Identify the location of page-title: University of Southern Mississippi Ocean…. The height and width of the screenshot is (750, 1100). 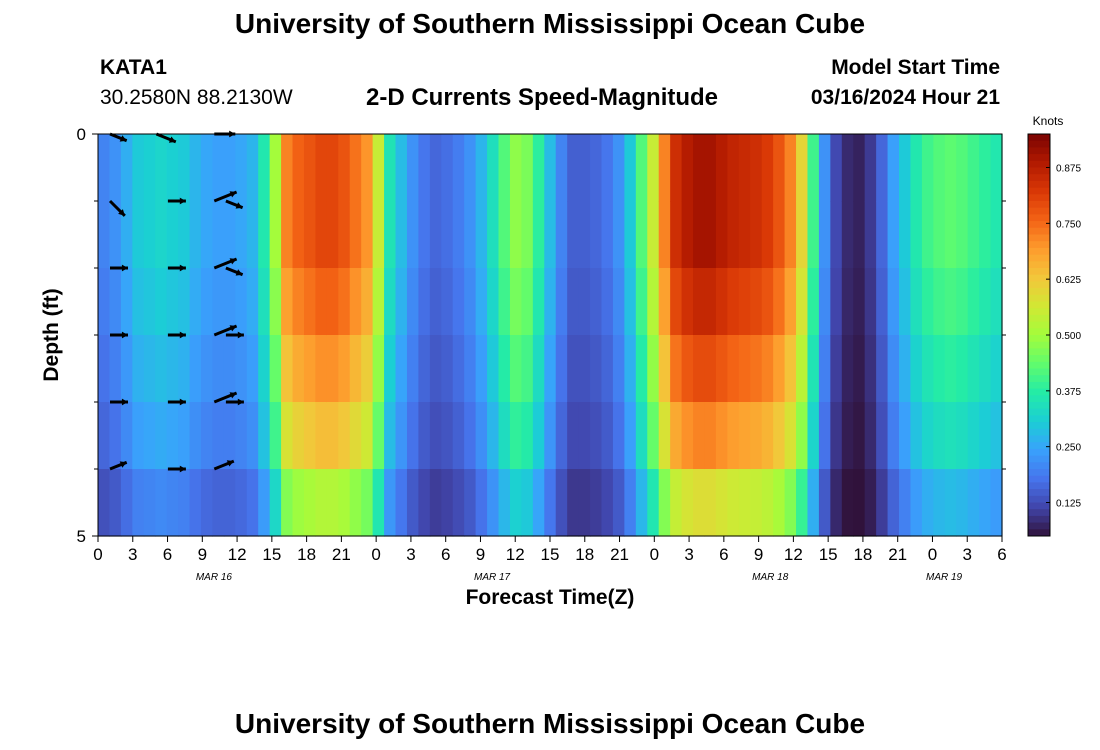
(550, 23).